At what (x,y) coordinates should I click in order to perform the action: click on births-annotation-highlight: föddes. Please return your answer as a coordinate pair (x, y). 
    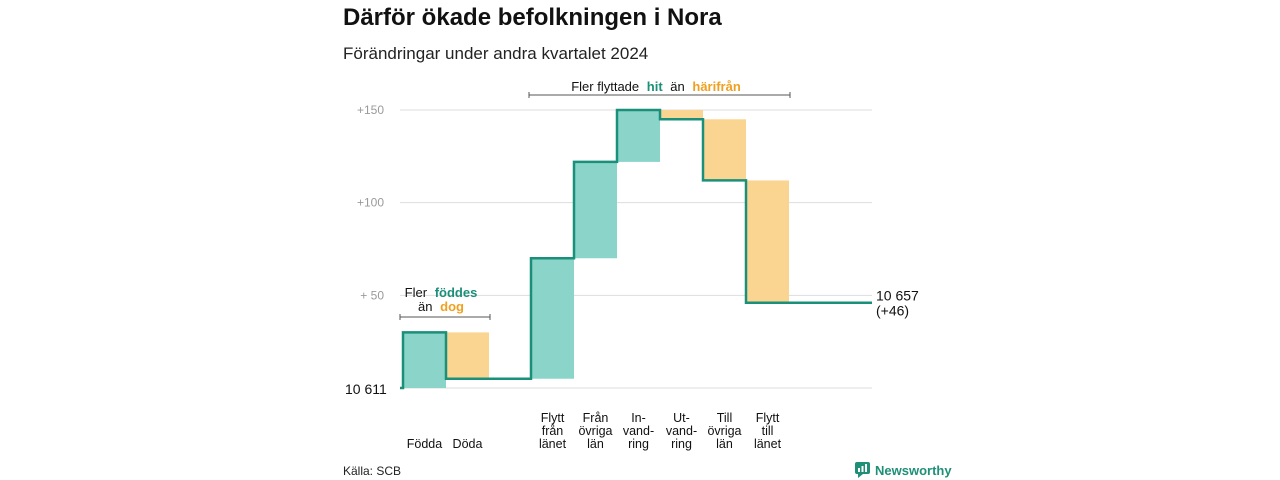
    Looking at the image, I should click on (456, 292).